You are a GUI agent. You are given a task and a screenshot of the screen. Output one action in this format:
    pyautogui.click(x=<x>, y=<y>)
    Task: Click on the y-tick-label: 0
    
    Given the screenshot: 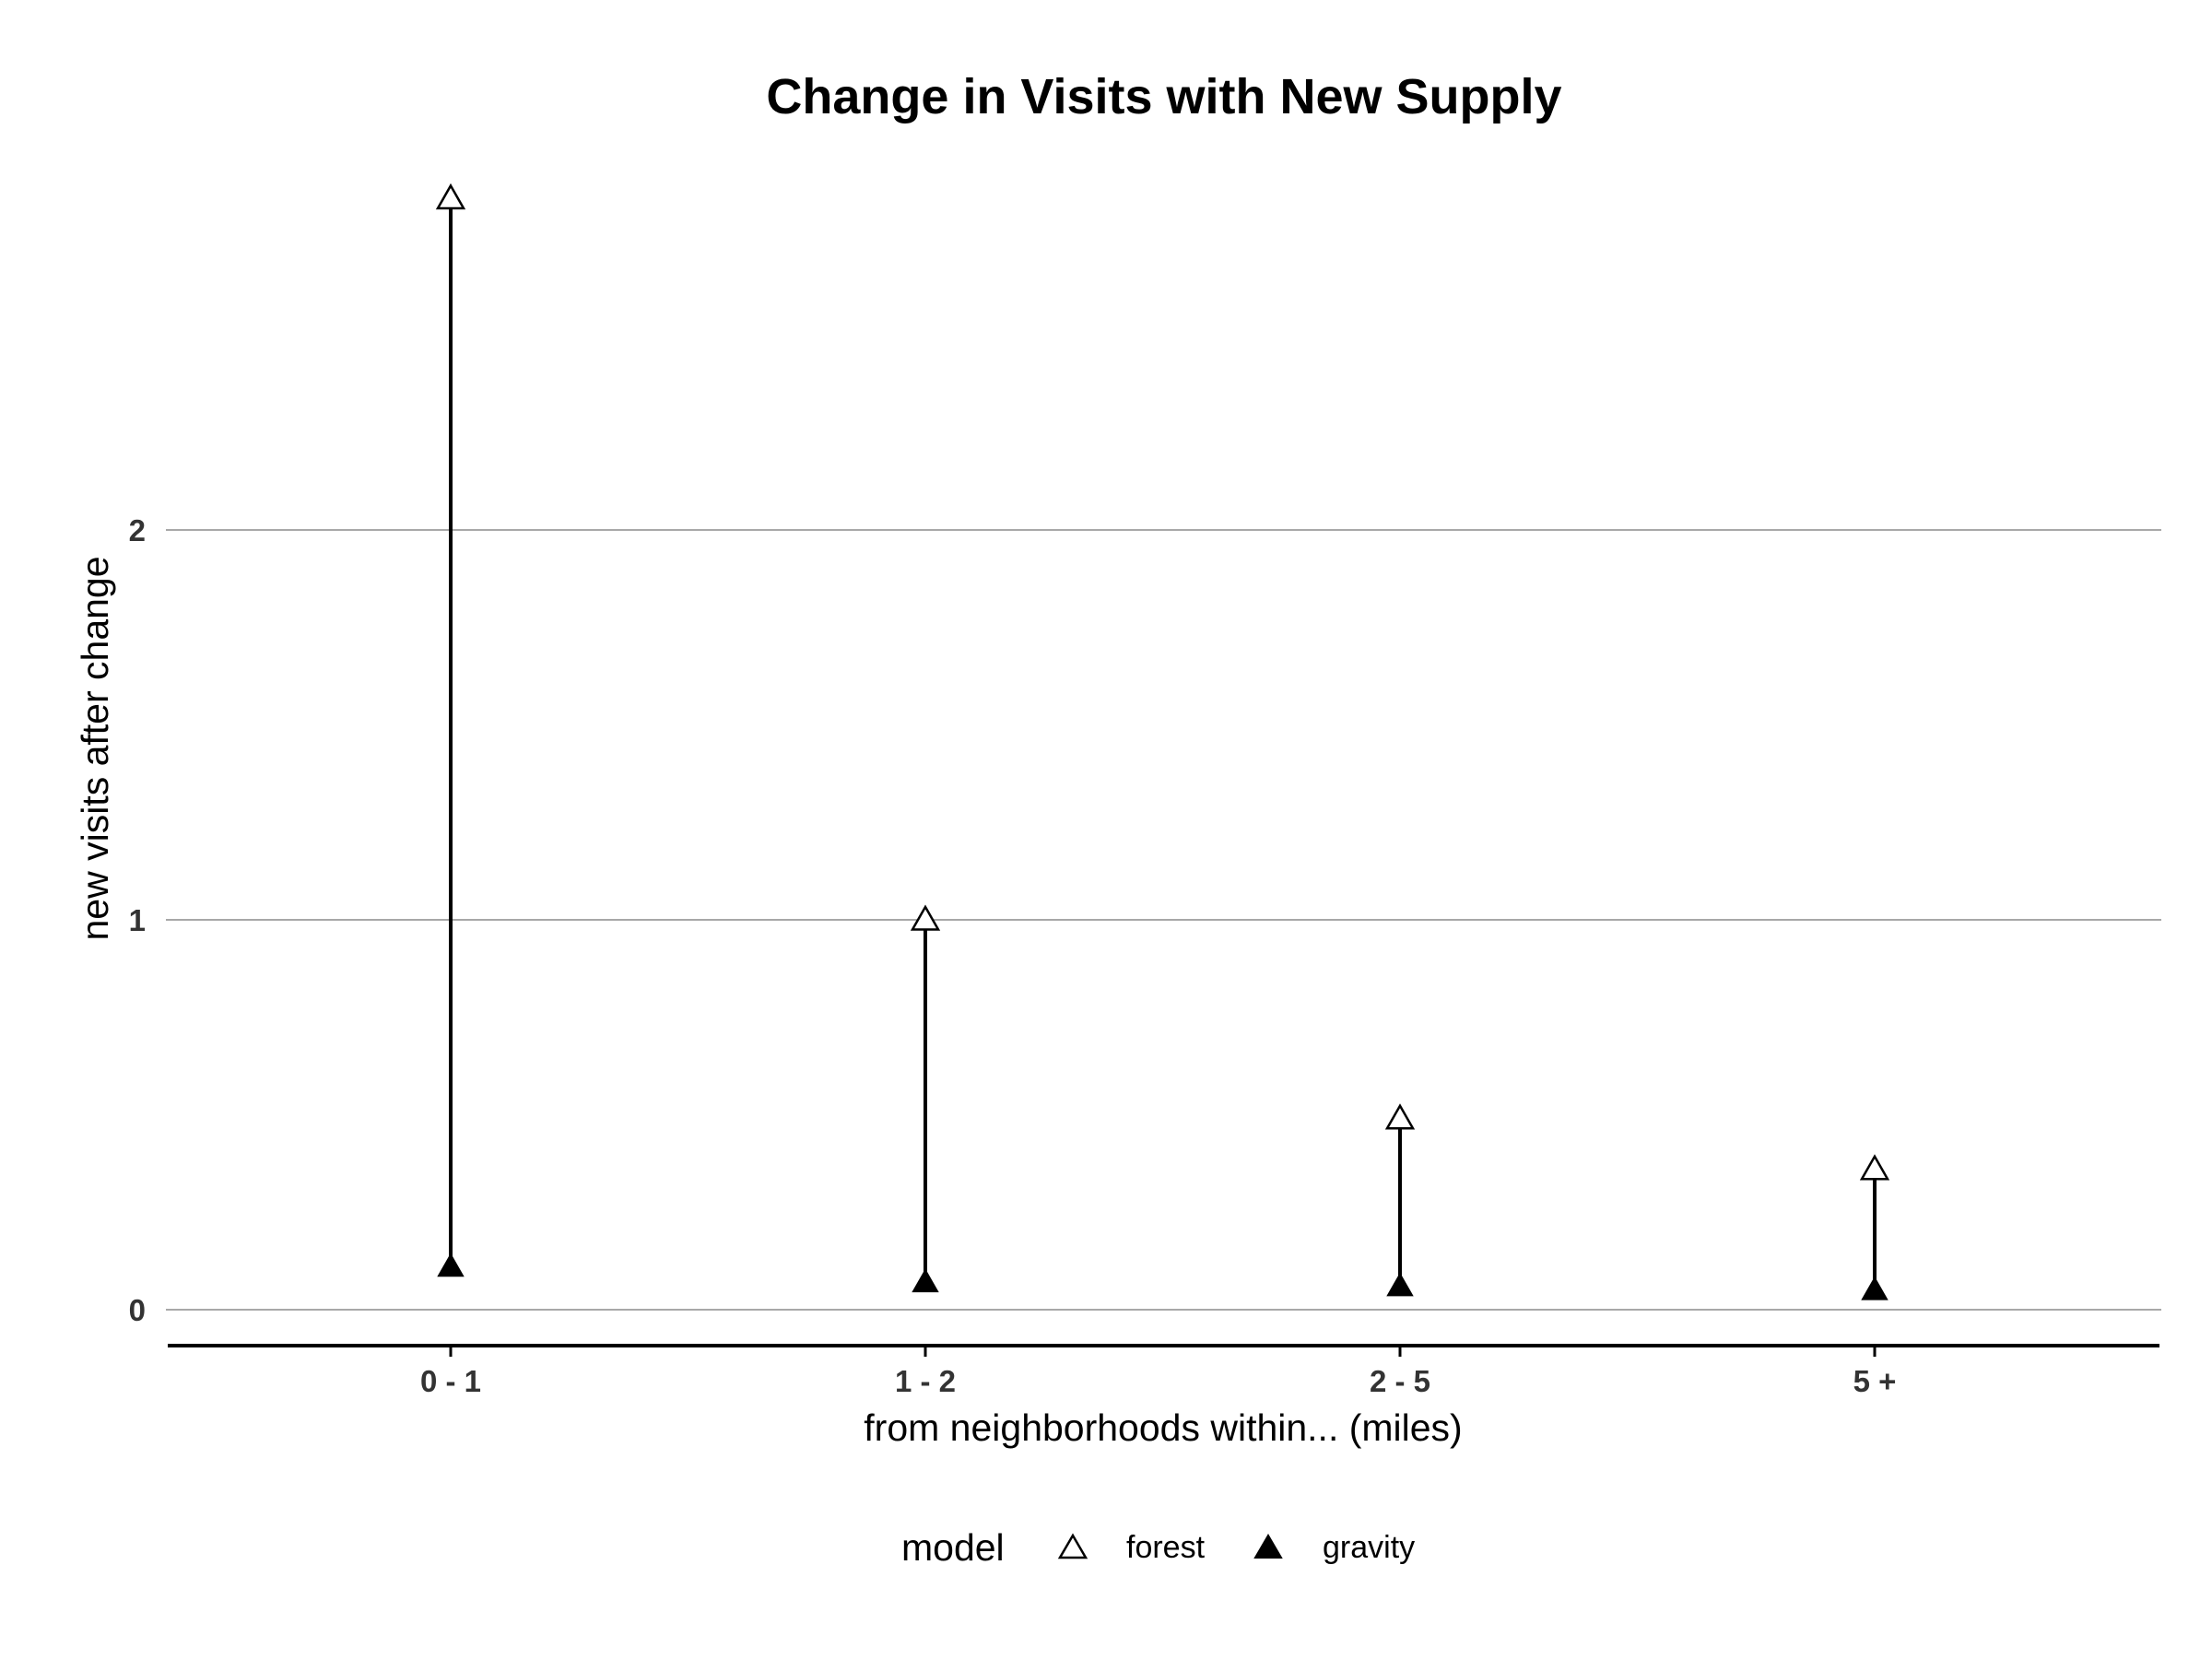 What is the action you would take?
    pyautogui.click(x=137, y=1310)
    